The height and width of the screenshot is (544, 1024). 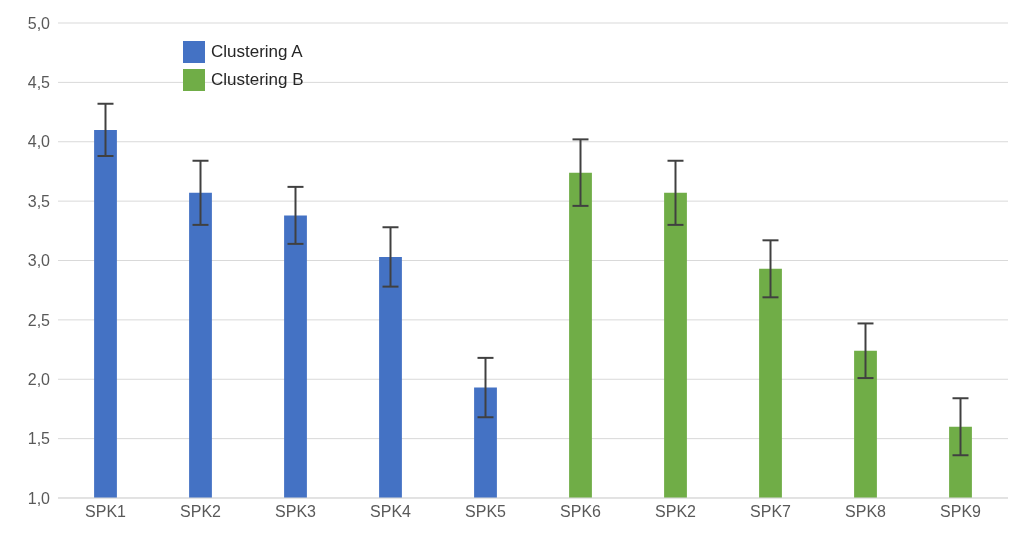 What do you see at coordinates (486, 512) in the screenshot?
I see `x-tick-label: SPK5` at bounding box center [486, 512].